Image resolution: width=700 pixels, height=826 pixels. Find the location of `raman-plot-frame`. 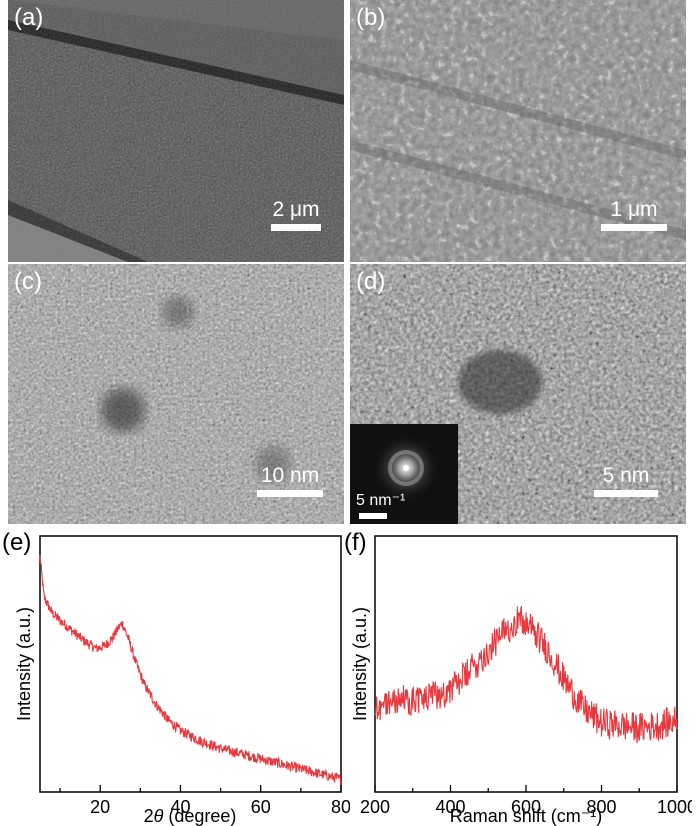

raman-plot-frame is located at coordinates (526, 664).